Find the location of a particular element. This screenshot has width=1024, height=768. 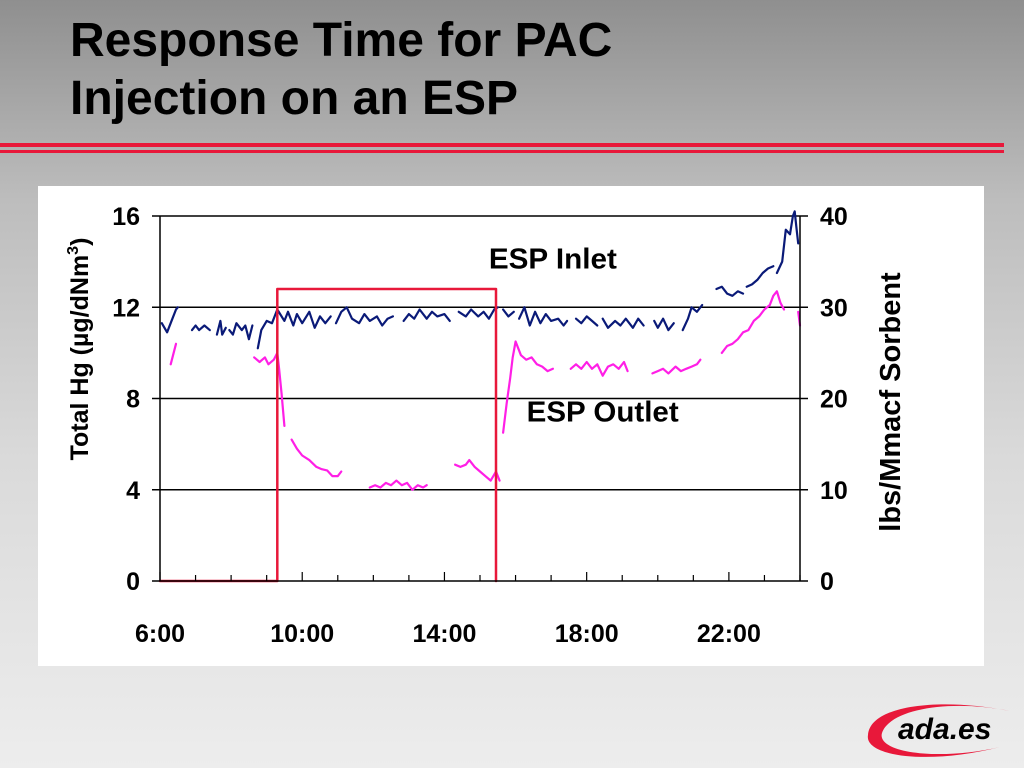

y-tick-label-left: 4 is located at coordinates (133, 491).